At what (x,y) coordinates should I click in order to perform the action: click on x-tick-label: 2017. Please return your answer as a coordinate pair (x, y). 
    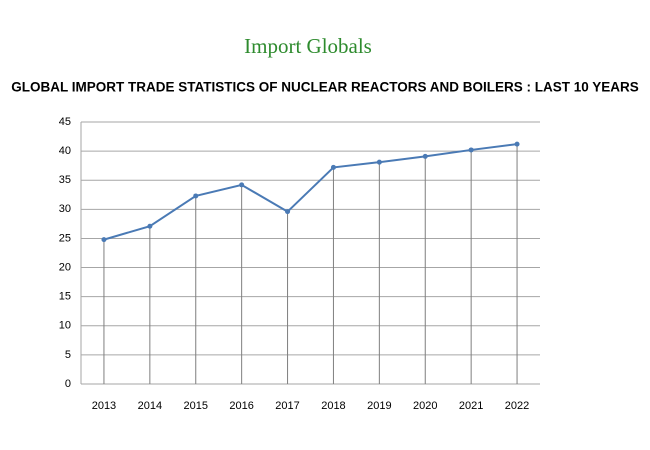
    Looking at the image, I should click on (287, 406).